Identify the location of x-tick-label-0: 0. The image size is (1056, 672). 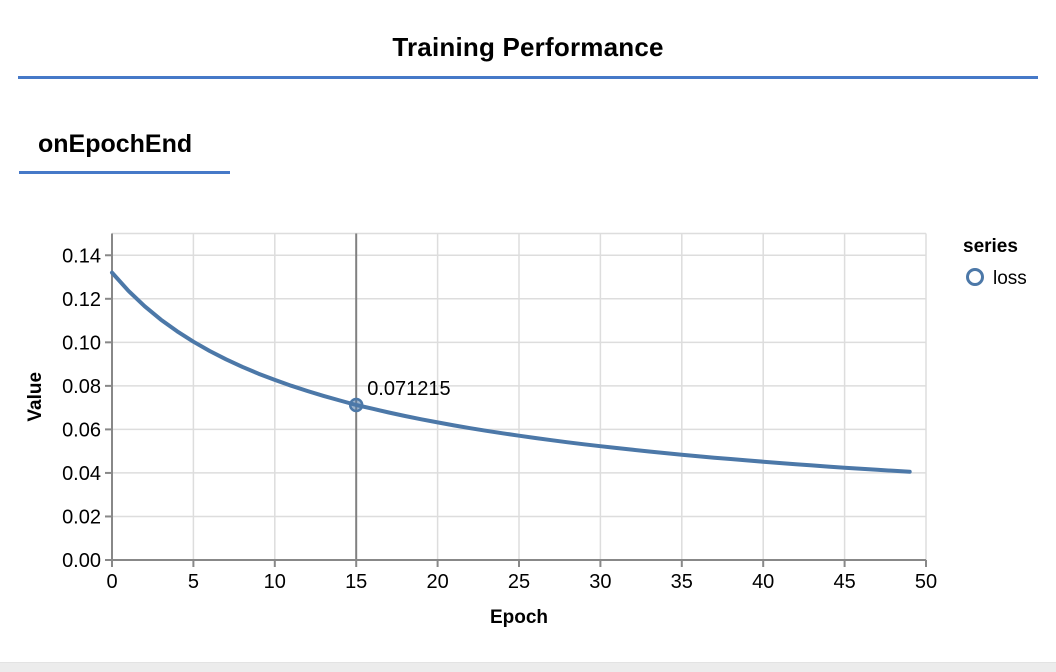
(111, 582).